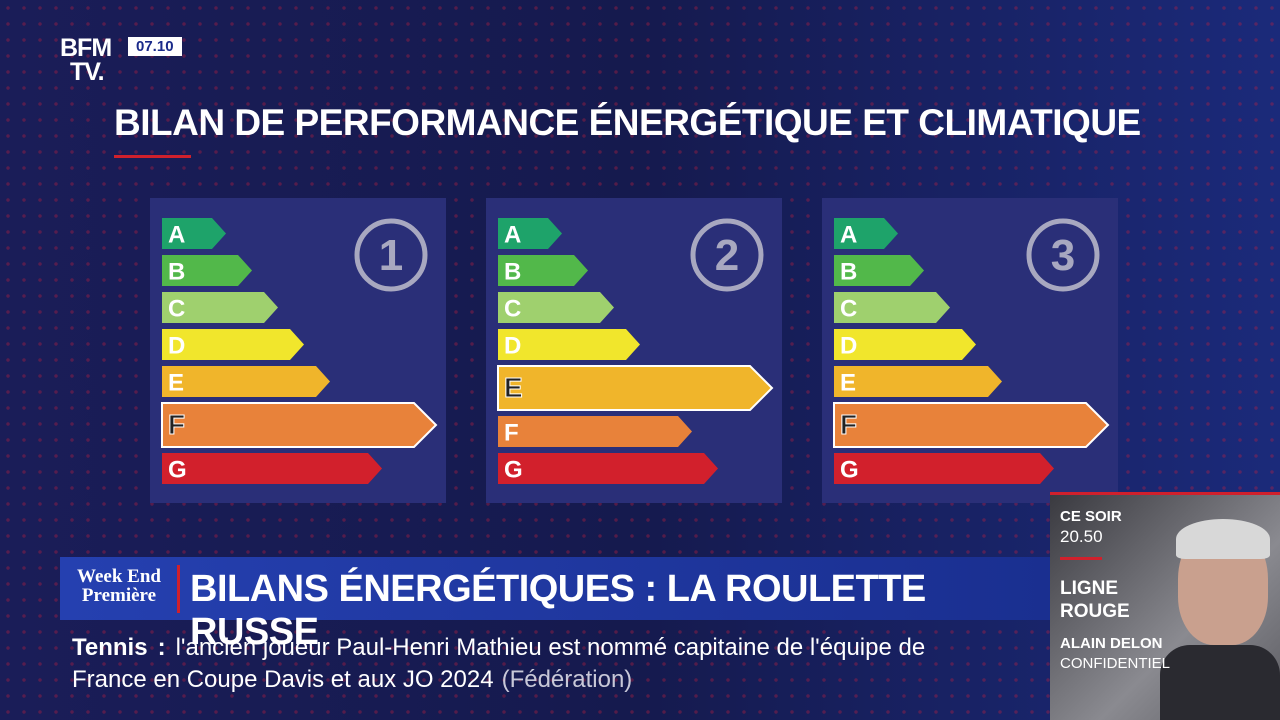 This screenshot has height=720, width=1280. Describe the element at coordinates (152, 156) in the screenshot. I see `title-underline` at that location.